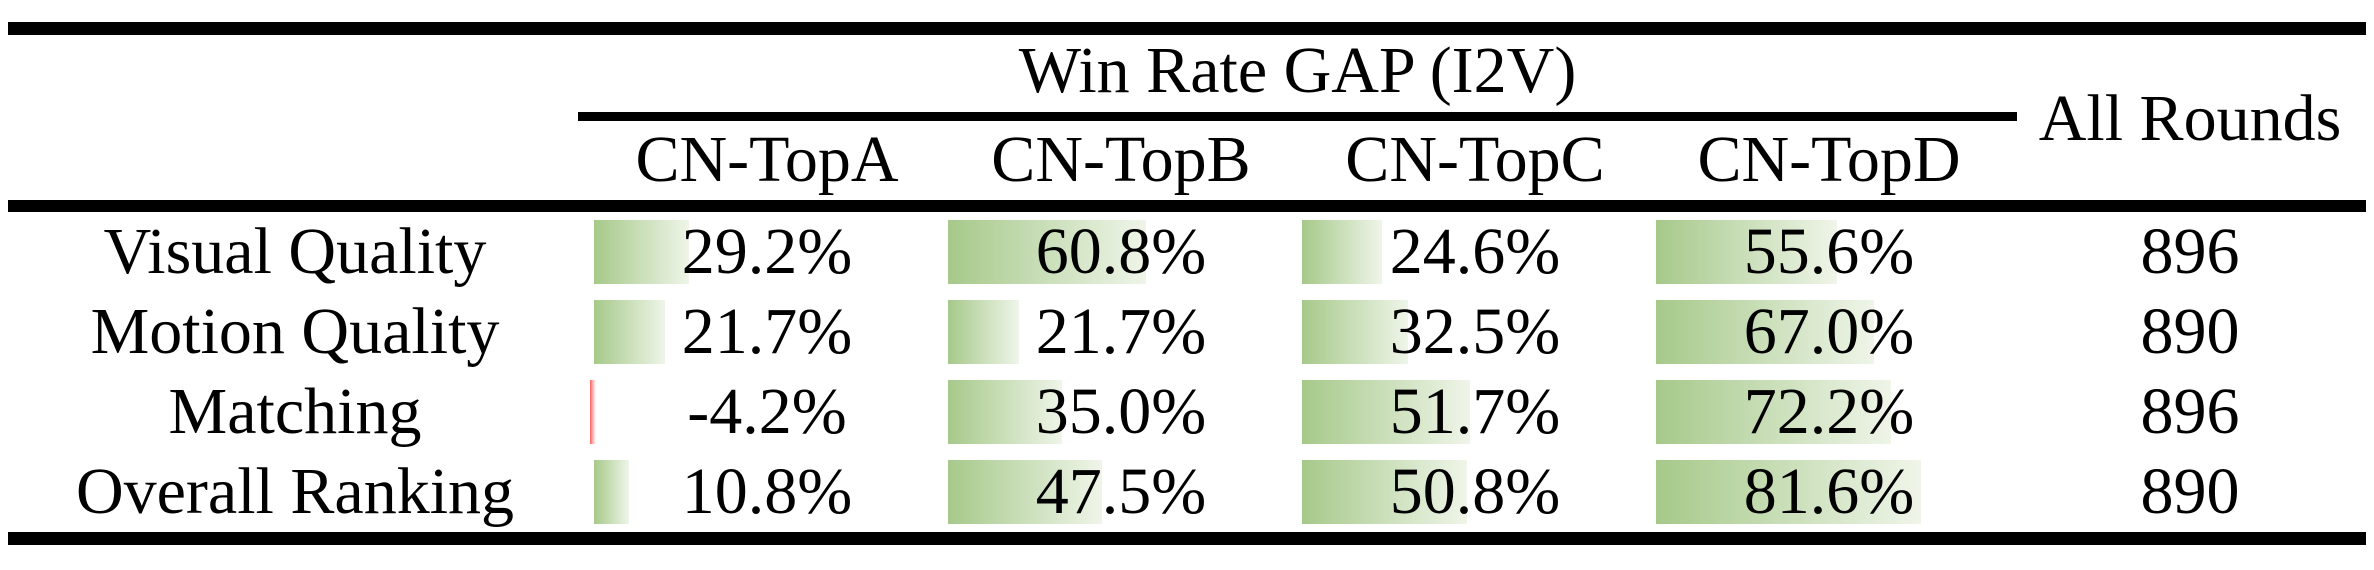 The width and height of the screenshot is (2374, 570). Describe the element at coordinates (295, 251) in the screenshot. I see `metric-label: Visual Quality` at that location.